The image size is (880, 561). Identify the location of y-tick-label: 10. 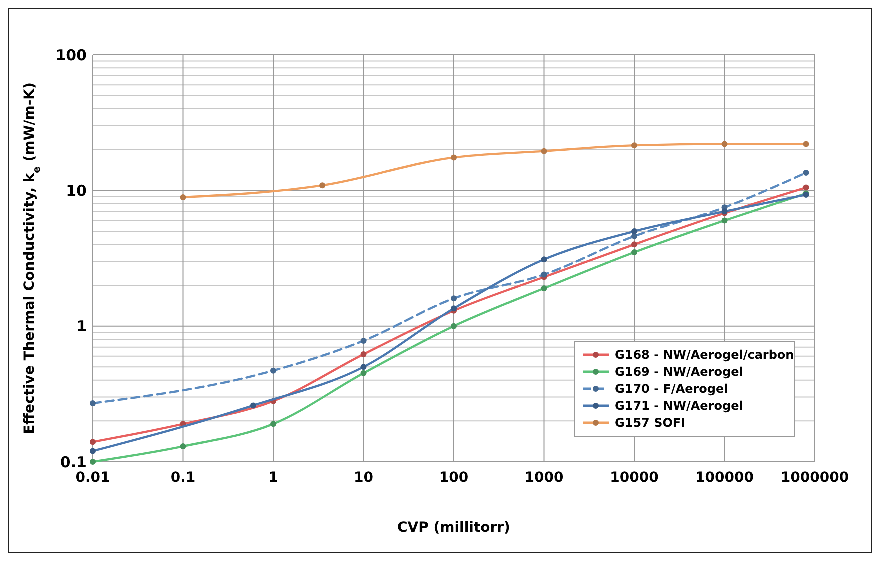
(76, 191).